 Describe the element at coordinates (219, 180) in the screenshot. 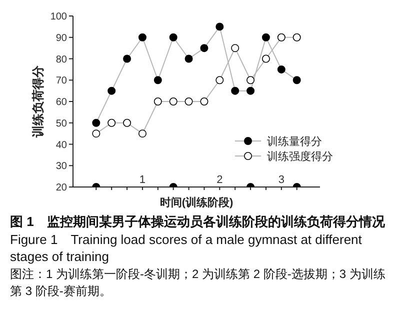

I see `x-tick-label: 2` at that location.